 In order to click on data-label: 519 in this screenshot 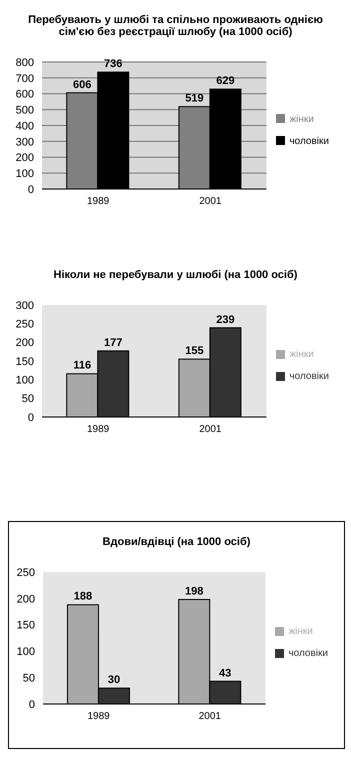, I will do `click(194, 98)`.